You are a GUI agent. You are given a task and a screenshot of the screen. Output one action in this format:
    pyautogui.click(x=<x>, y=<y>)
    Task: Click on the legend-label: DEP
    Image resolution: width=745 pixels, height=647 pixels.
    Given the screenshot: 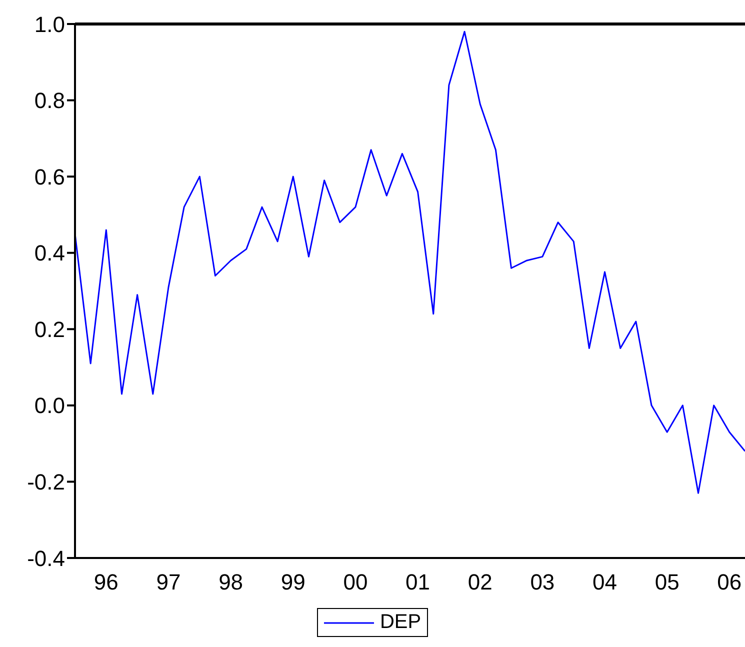 What is the action you would take?
    pyautogui.click(x=401, y=622)
    